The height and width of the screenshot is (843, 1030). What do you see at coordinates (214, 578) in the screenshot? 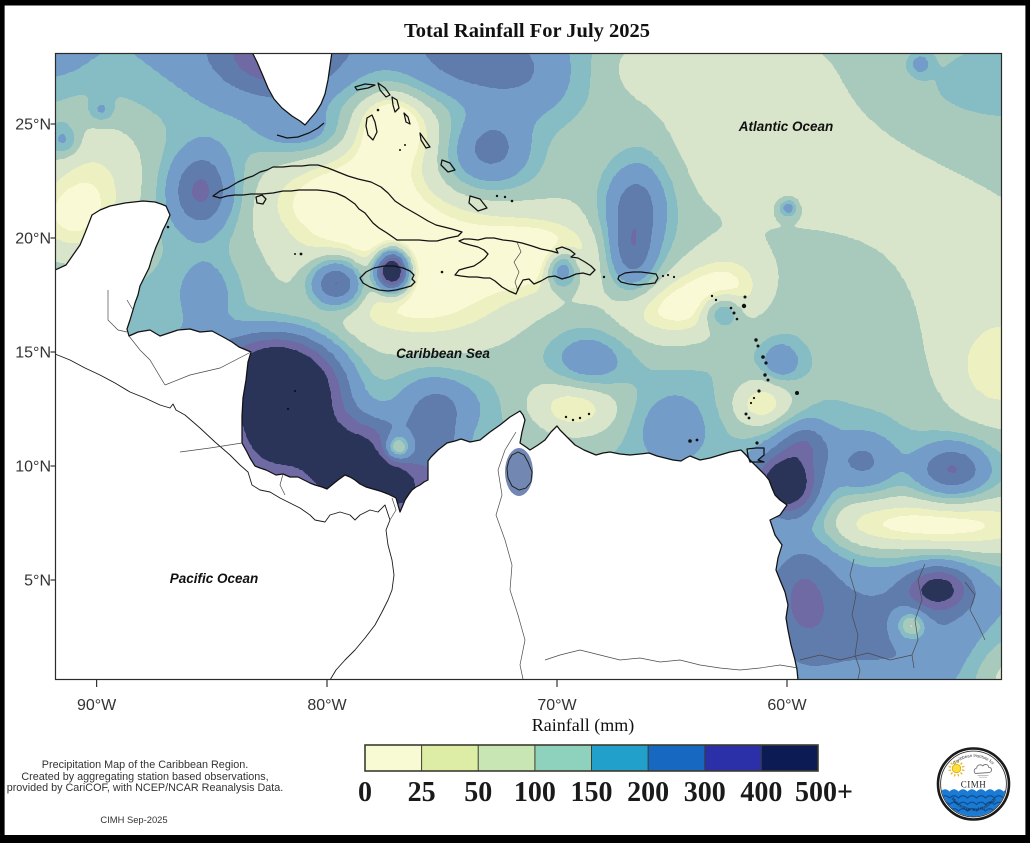
I see `svg-text: Pacific Ocean` at bounding box center [214, 578].